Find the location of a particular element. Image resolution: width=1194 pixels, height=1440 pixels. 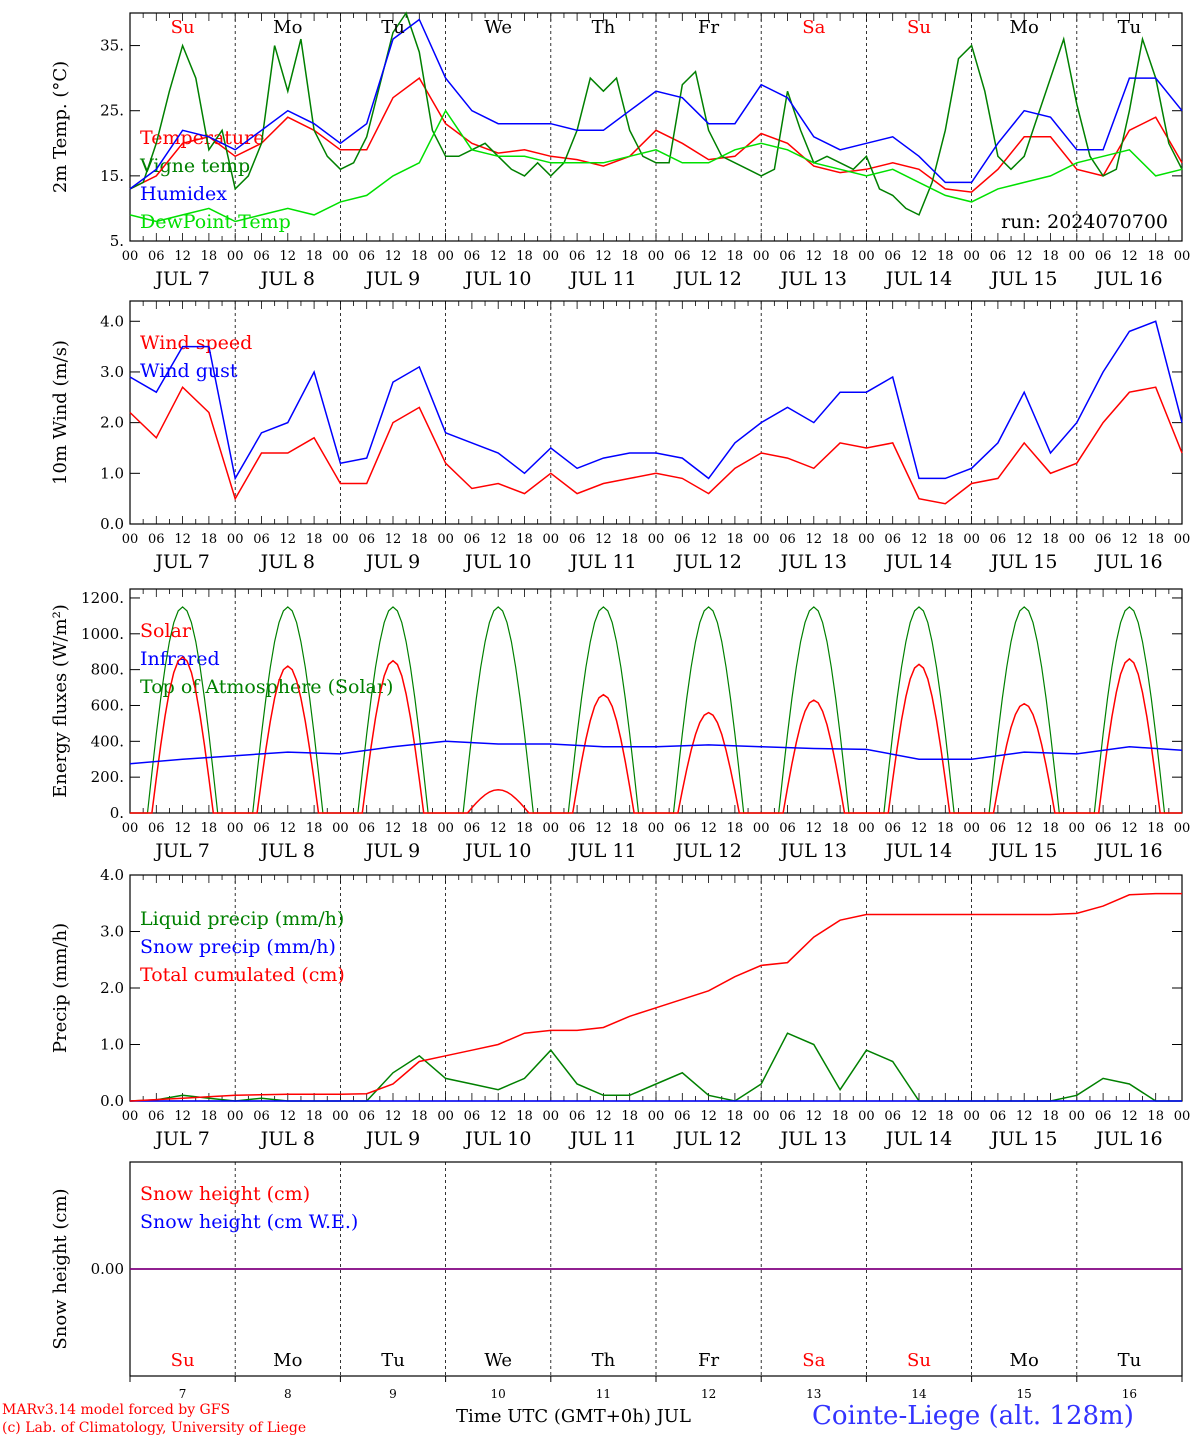

day-number-label: 11 is located at coordinates (603, 1394).